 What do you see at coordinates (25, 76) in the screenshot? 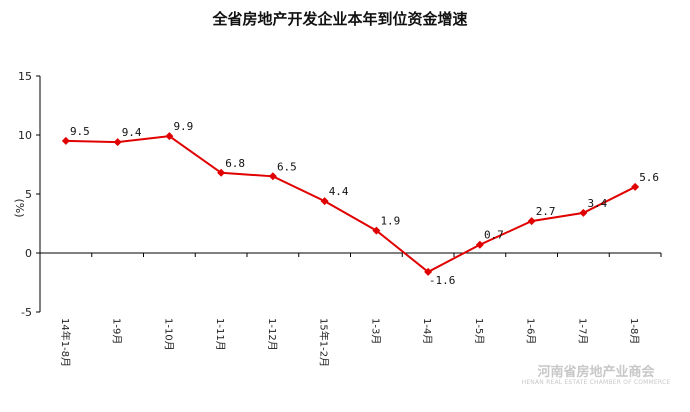
I see `y-tick-label: 15` at bounding box center [25, 76].